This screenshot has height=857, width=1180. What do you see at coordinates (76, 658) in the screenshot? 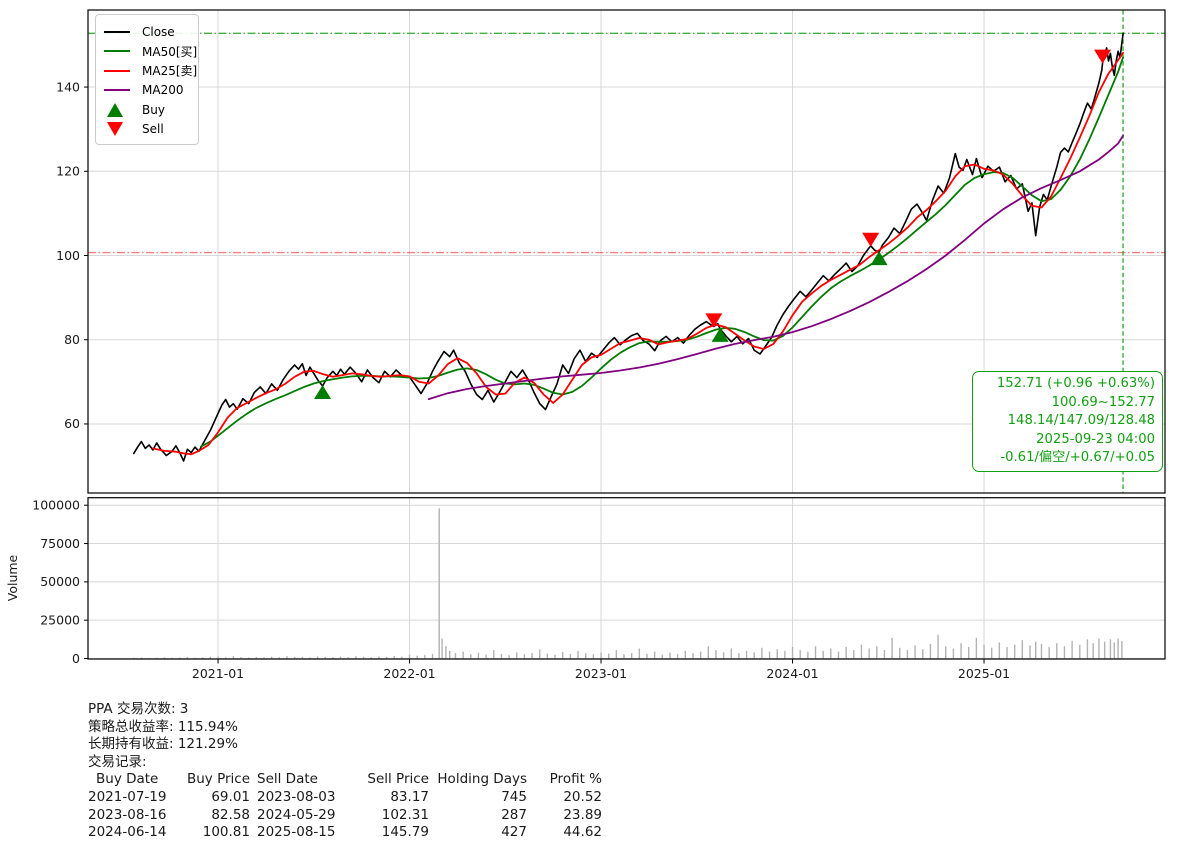
I see `volume-tick-label: 0` at bounding box center [76, 658].